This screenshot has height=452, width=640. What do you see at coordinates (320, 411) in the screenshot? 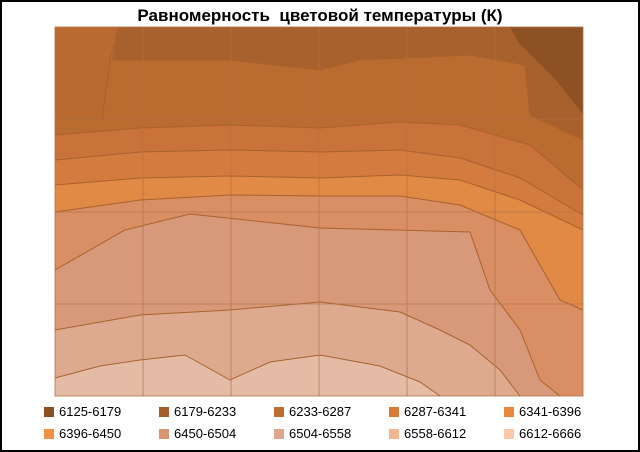
I see `legend-label: 6233-6287` at bounding box center [320, 411].